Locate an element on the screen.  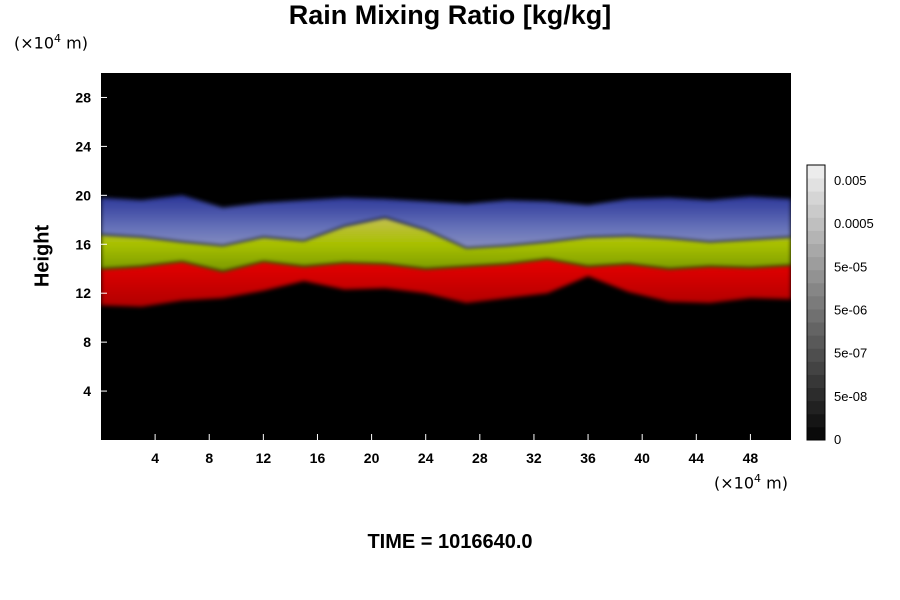
y-tick-label: 28 is located at coordinates (83, 97).